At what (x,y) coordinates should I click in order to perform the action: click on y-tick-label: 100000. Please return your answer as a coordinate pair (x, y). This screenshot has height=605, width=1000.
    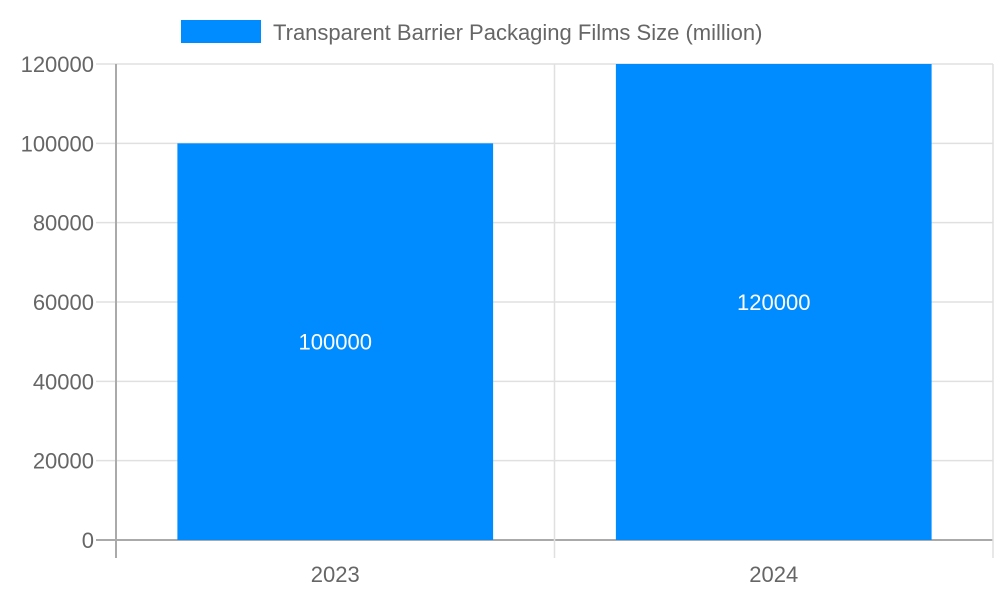
    Looking at the image, I should click on (57, 143).